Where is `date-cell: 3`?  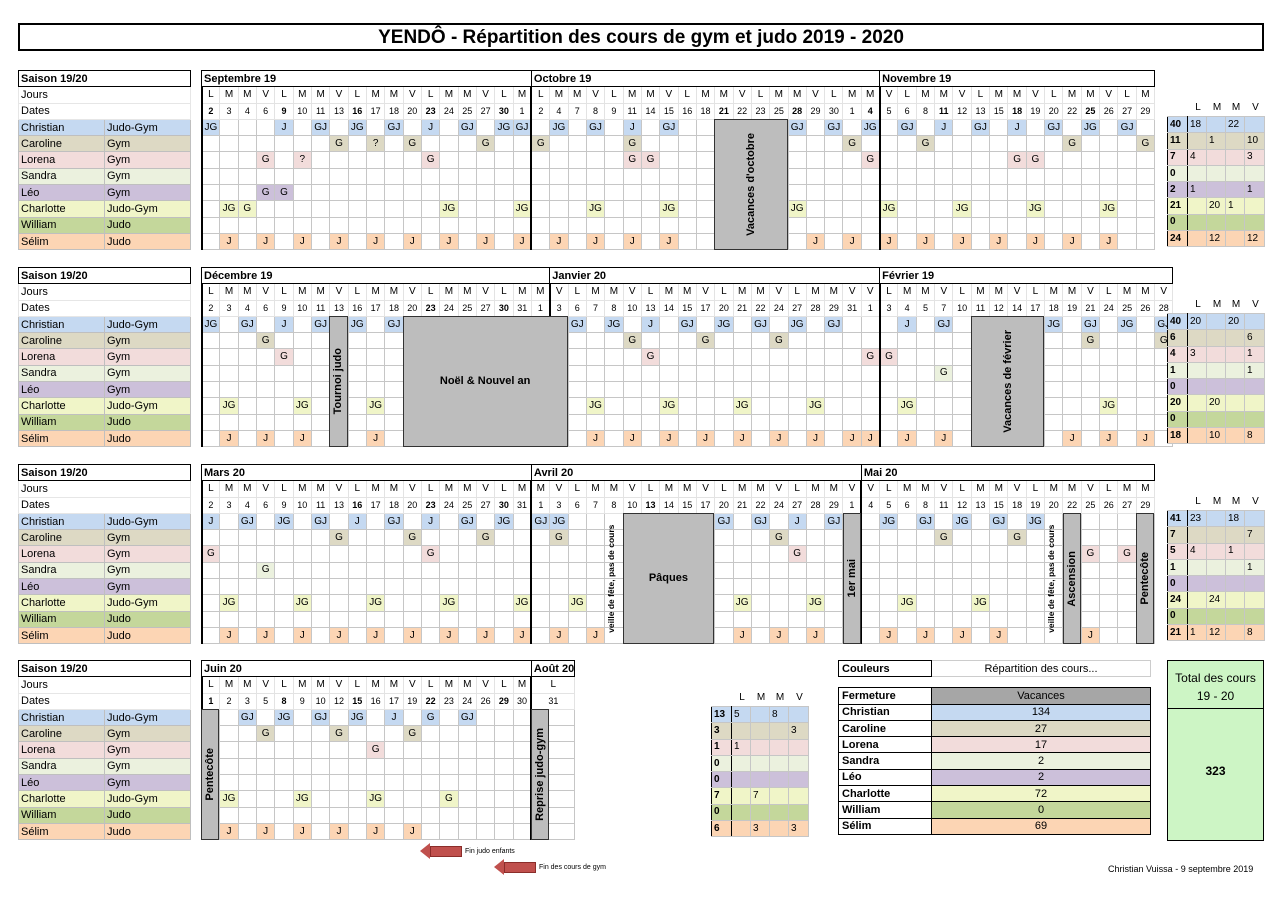
date-cell: 3 is located at coordinates (229, 308).